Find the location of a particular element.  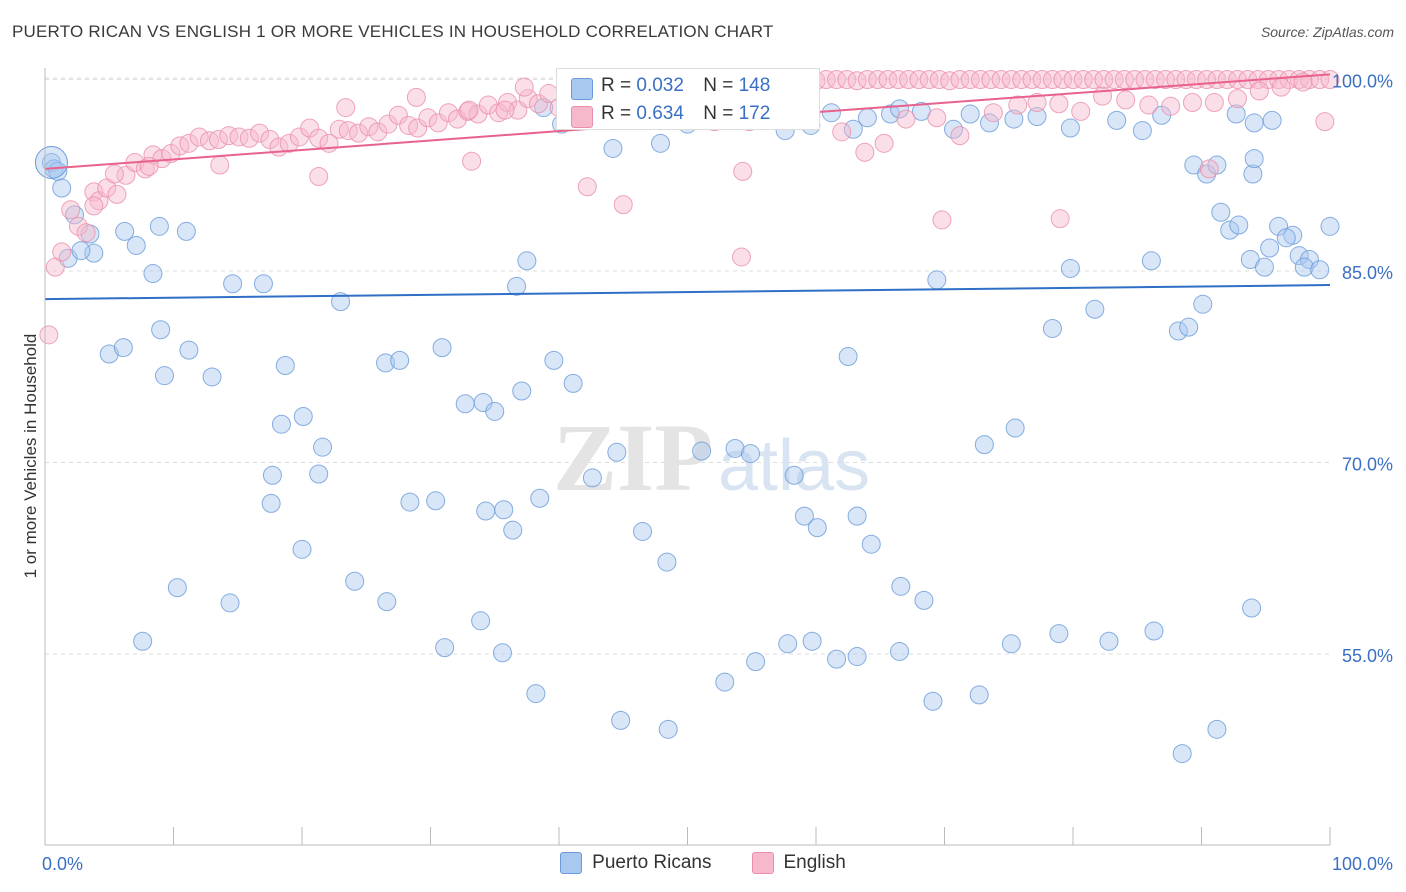

puerto-rican-trend-line is located at coordinates (687, 292).